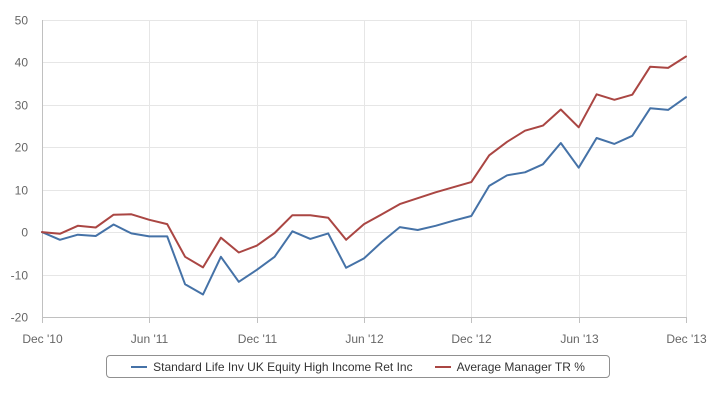 The image size is (718, 400). I want to click on x-tick-label: Jun '12, so click(364, 339).